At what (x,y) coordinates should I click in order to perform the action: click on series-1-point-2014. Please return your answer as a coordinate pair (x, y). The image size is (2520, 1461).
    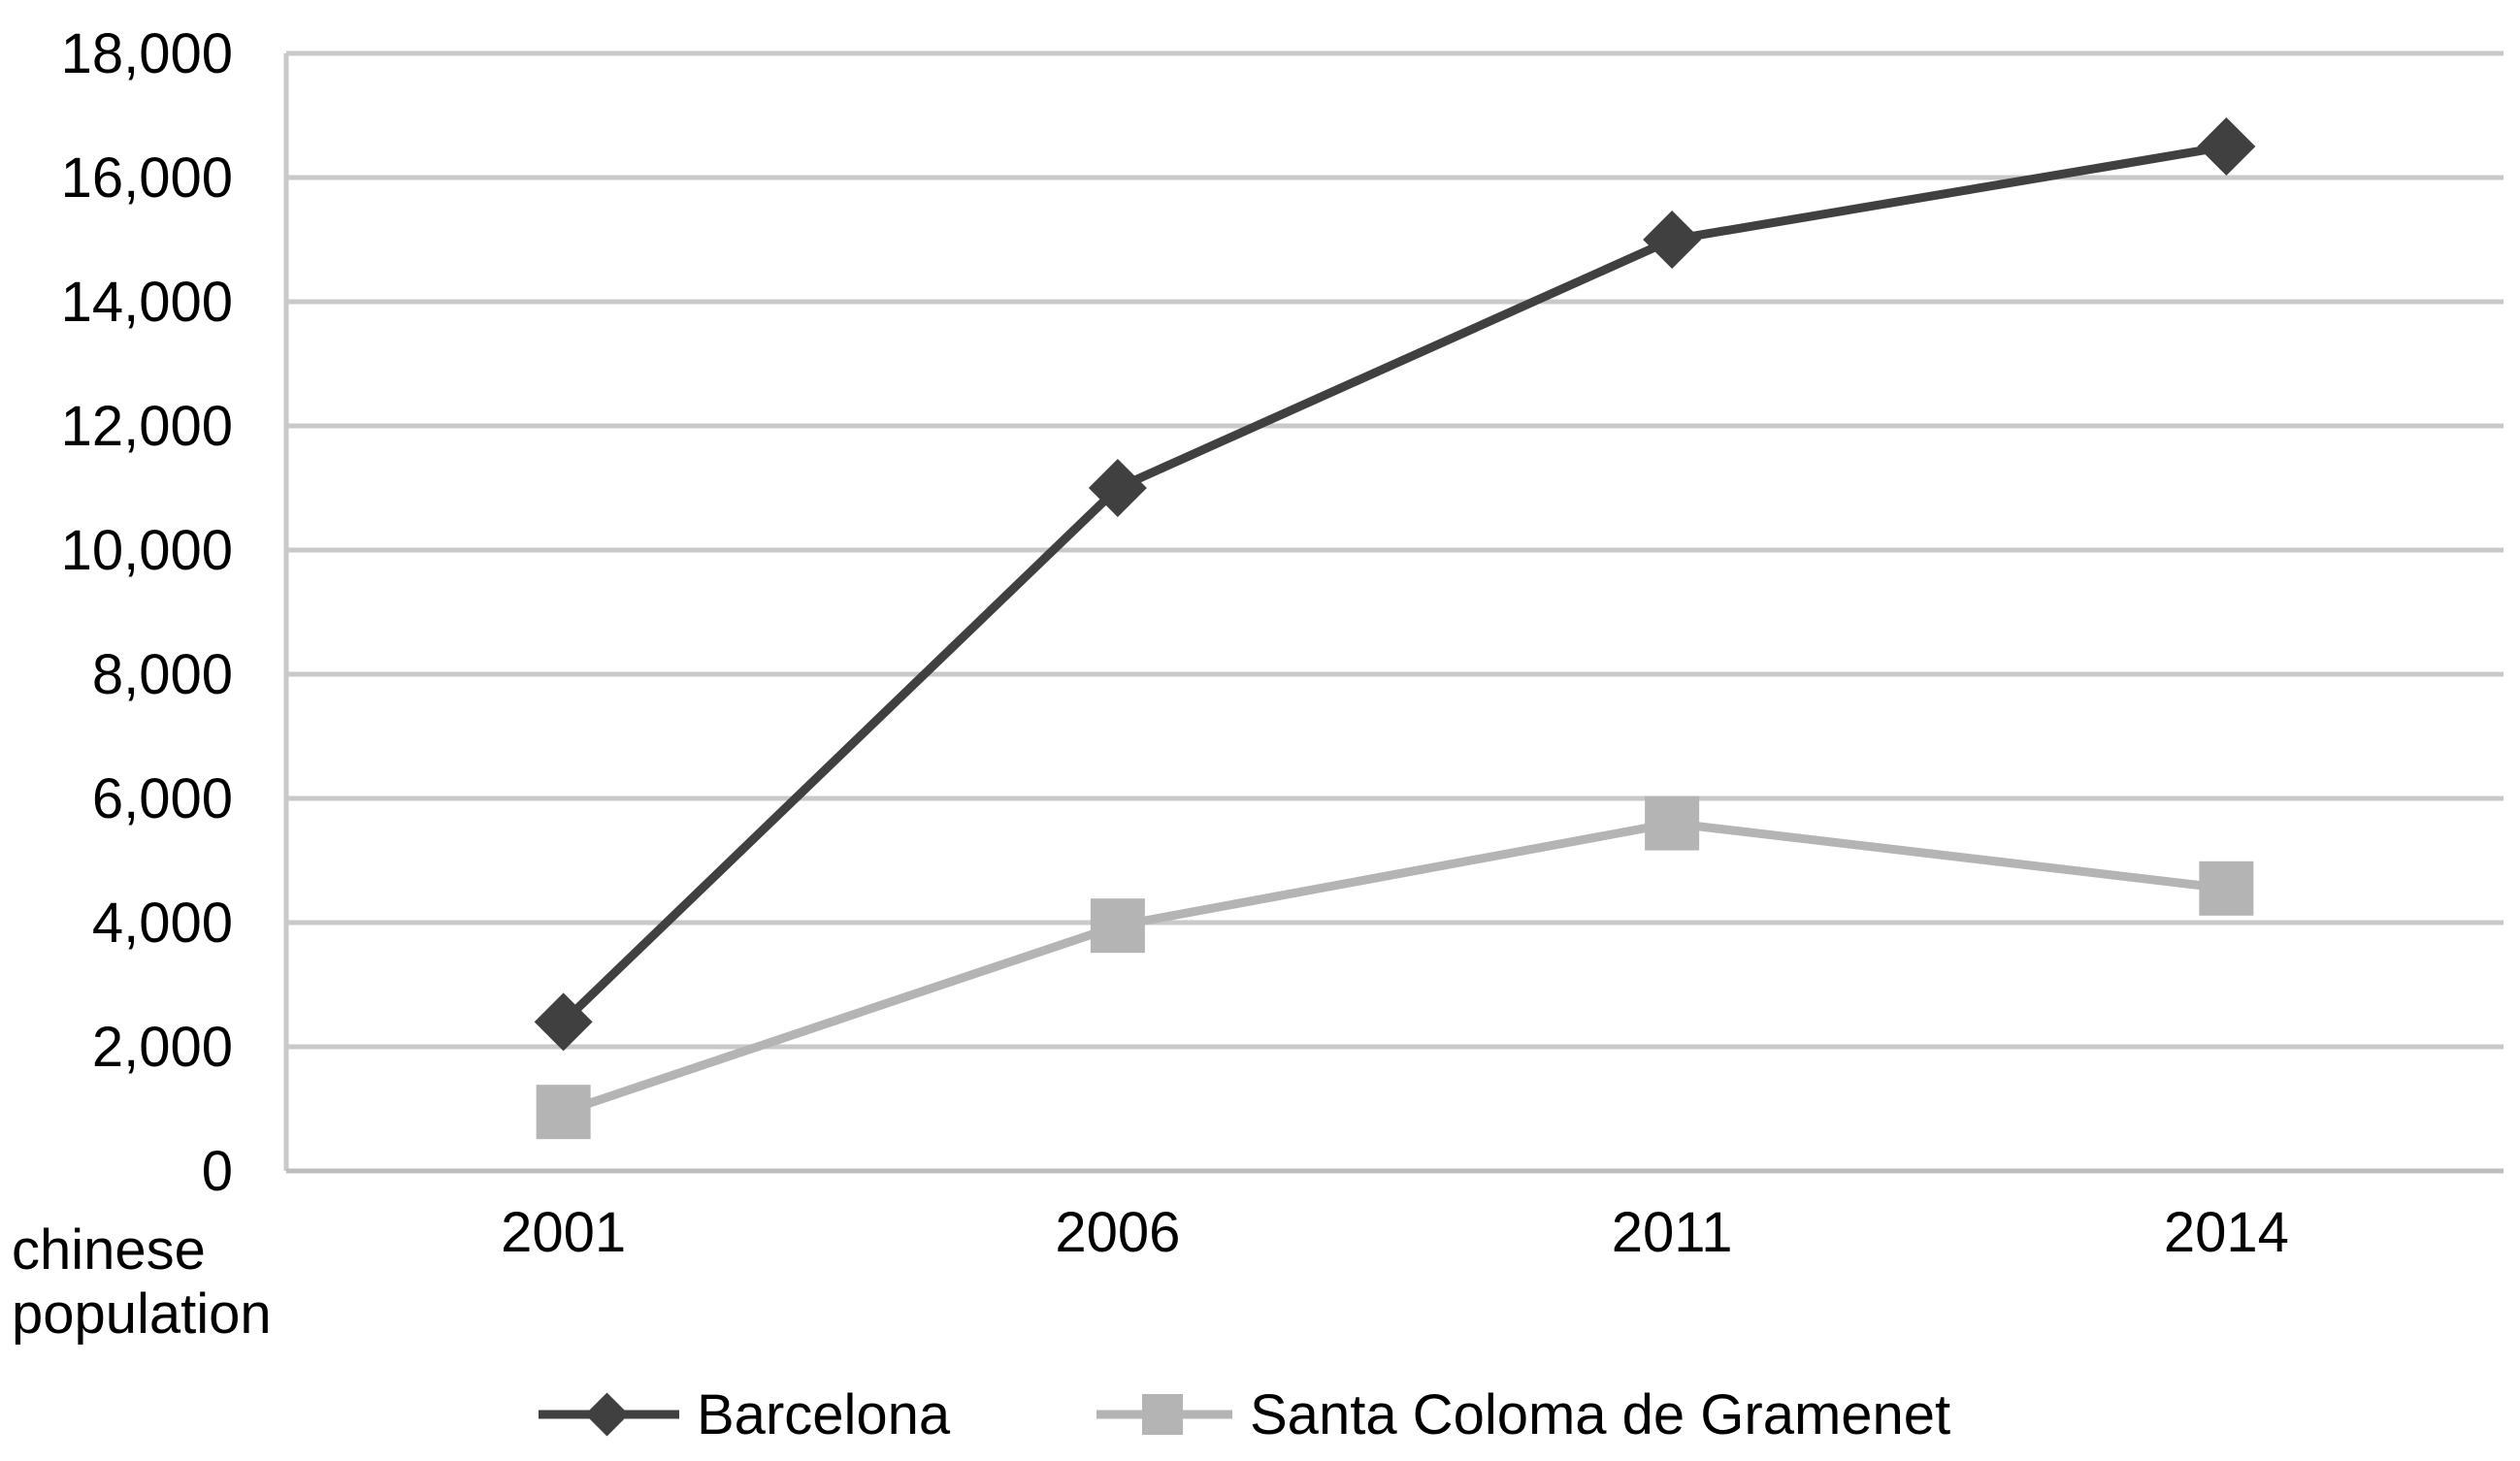
    Looking at the image, I should click on (2226, 146).